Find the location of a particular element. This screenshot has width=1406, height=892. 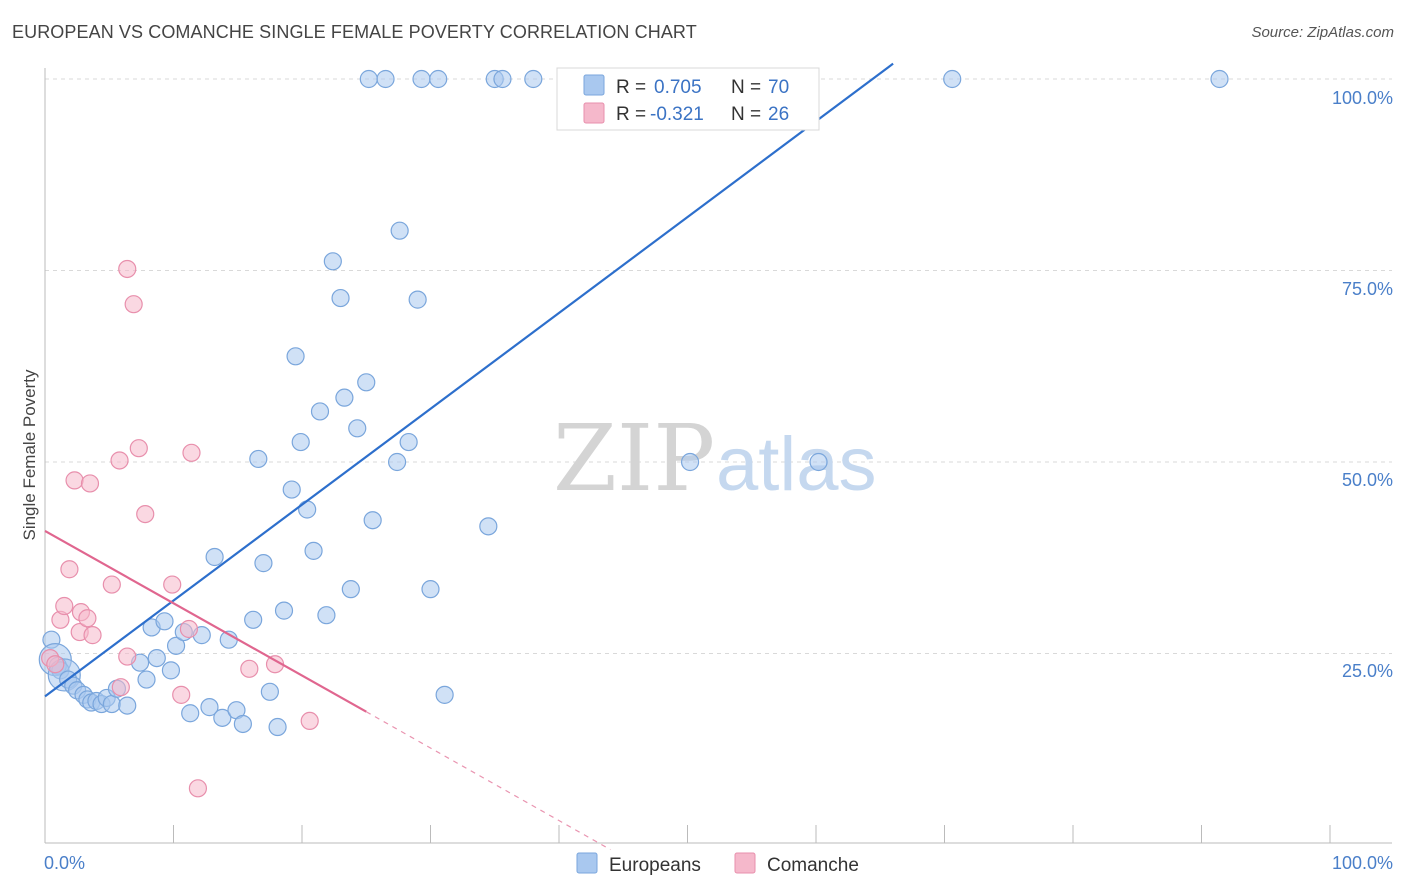

x-tick-labels: 0.0% 100.0% is located at coordinates (718, 863).